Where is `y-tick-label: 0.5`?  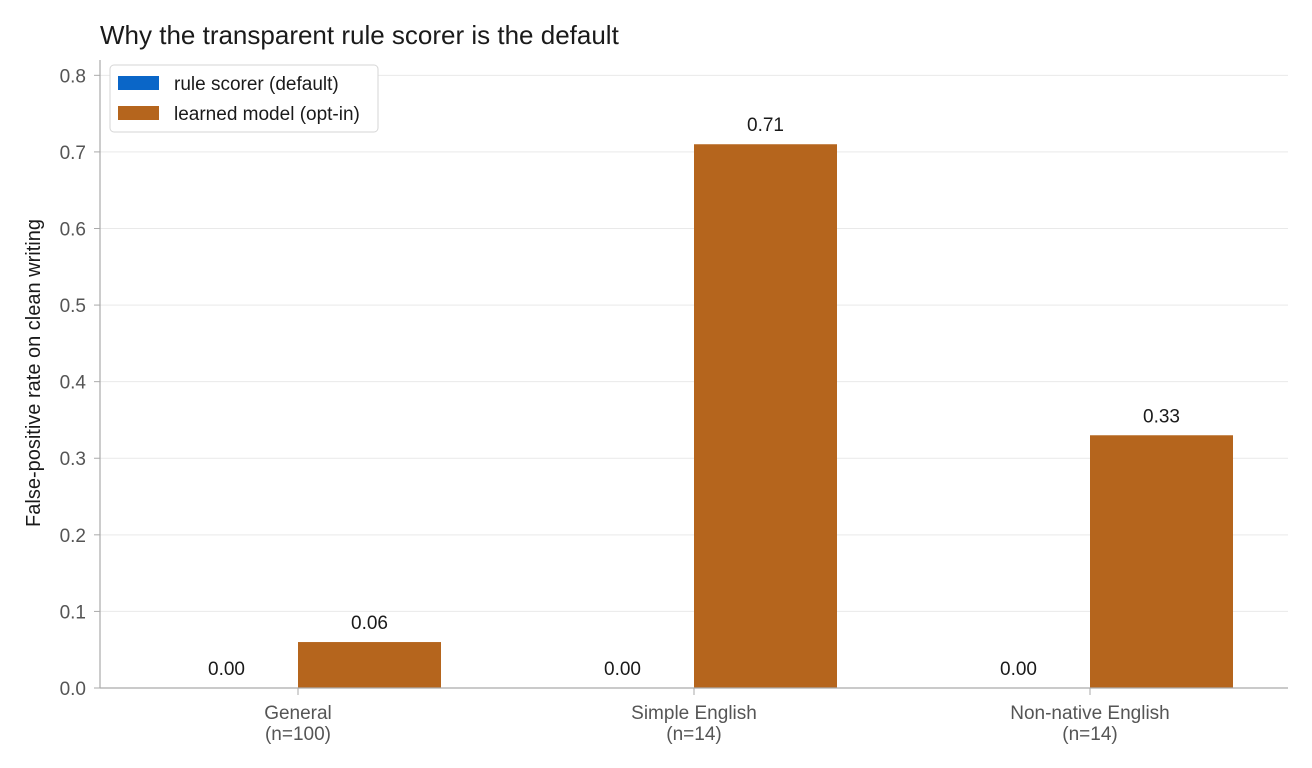 y-tick-label: 0.5 is located at coordinates (73, 306).